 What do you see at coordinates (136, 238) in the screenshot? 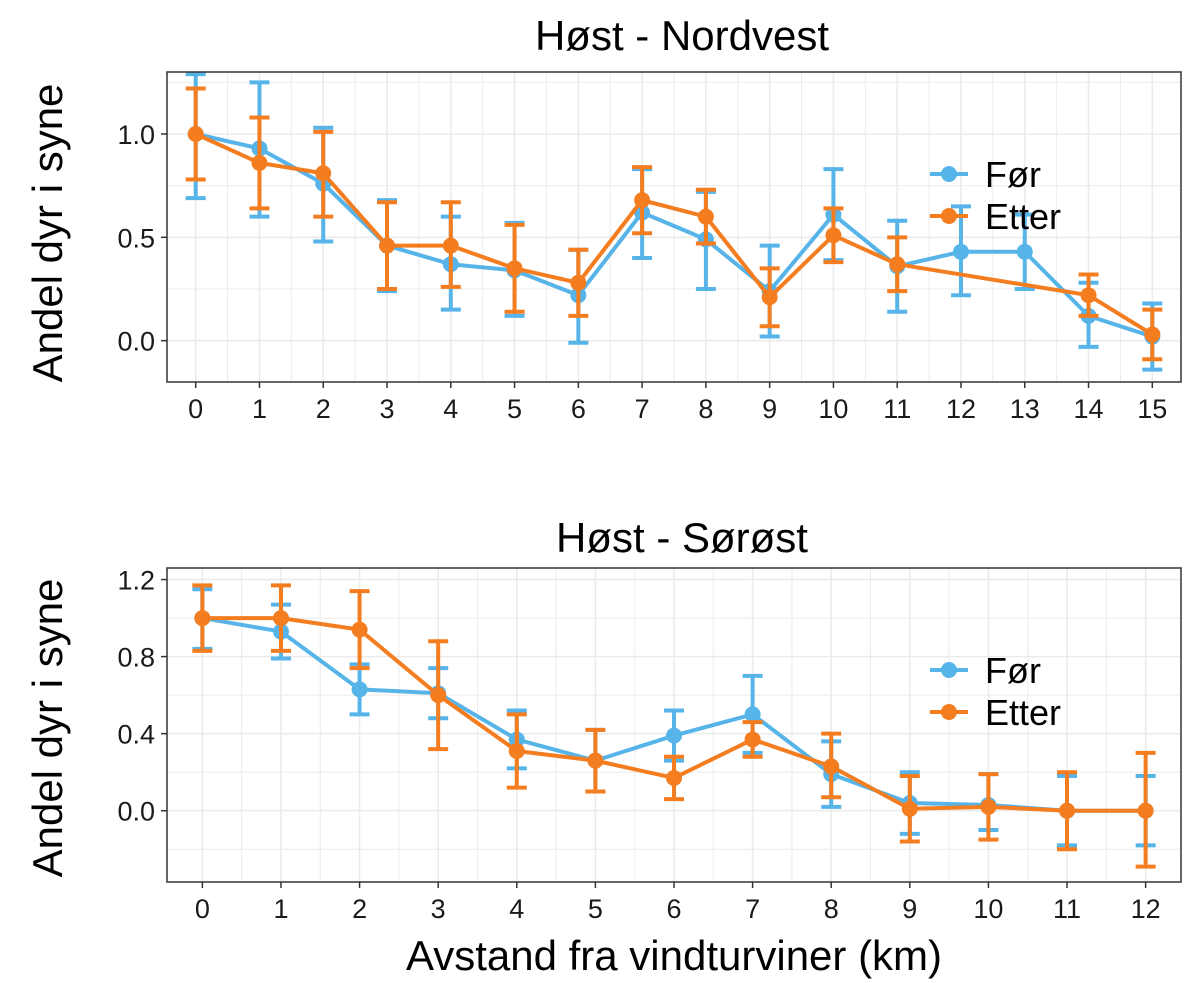
I see `y-tick-label: 0.5` at bounding box center [136, 238].